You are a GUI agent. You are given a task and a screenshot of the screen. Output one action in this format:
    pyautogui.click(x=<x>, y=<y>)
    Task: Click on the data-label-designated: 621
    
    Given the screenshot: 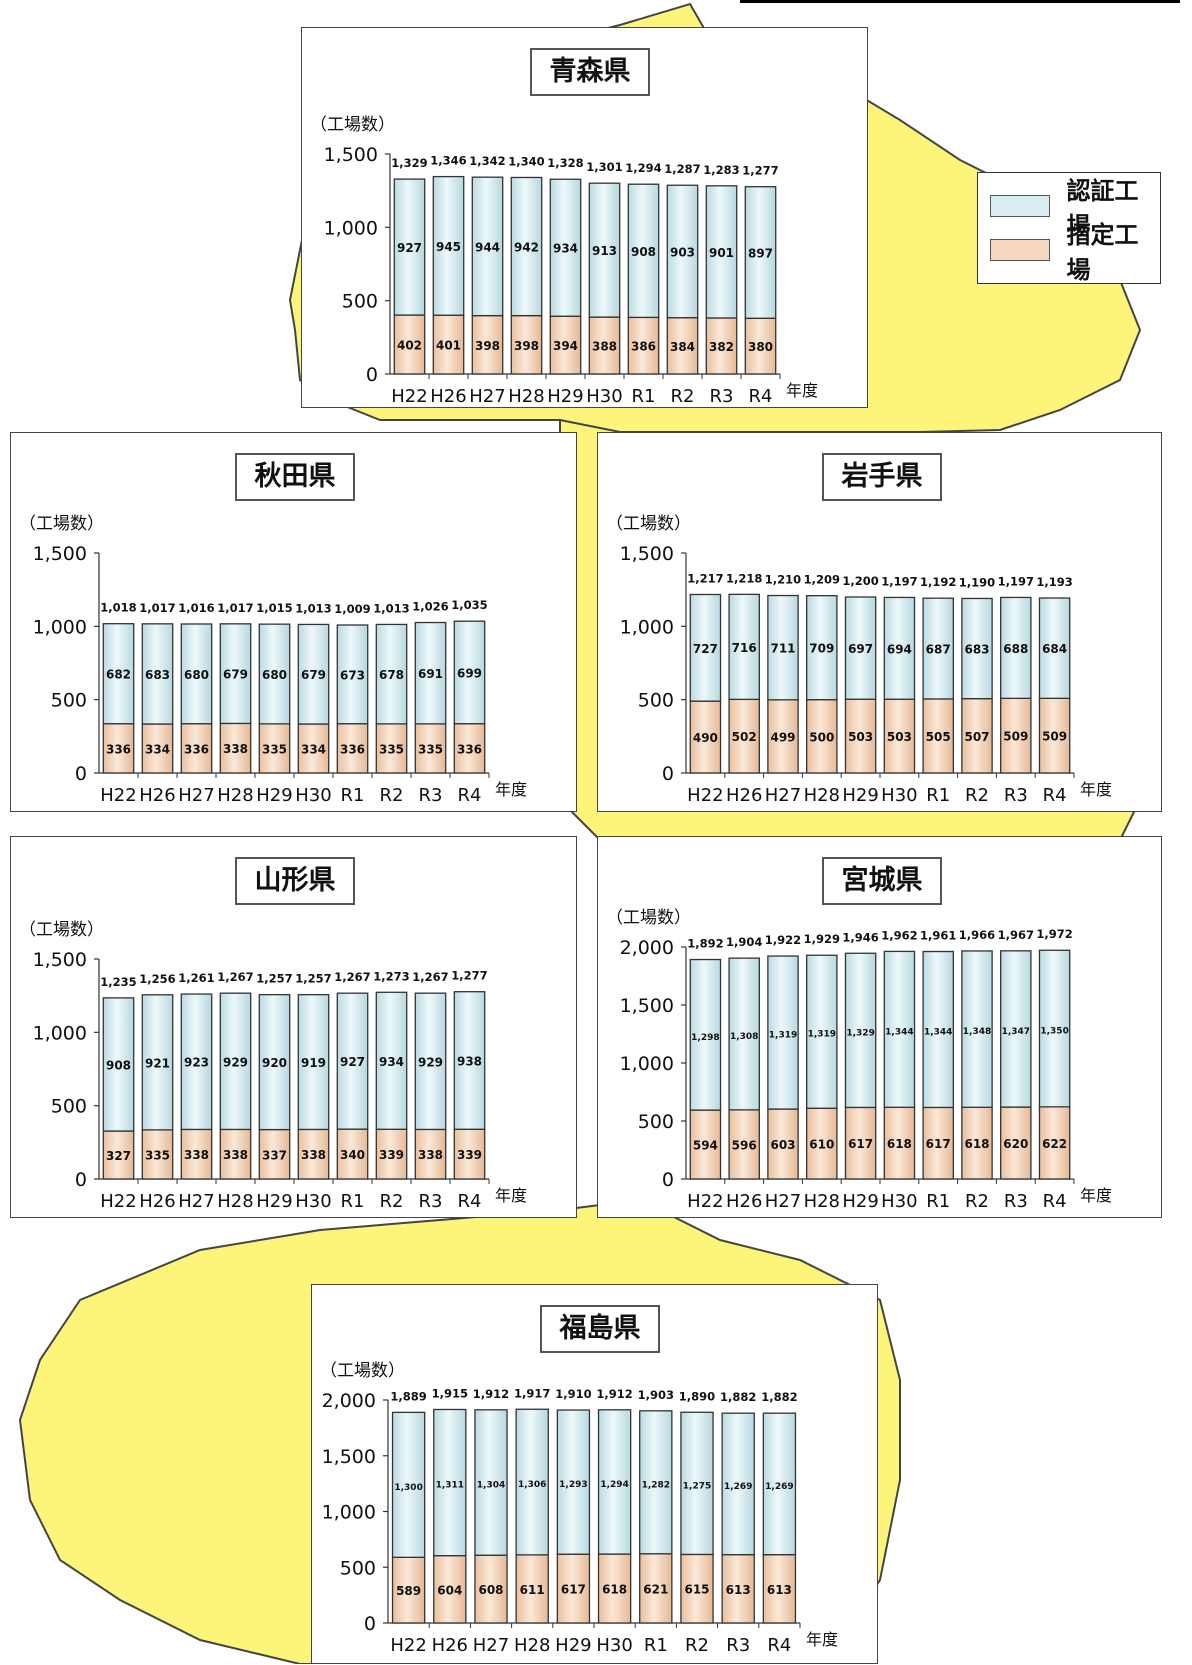 What is the action you would take?
    pyautogui.click(x=655, y=1589)
    